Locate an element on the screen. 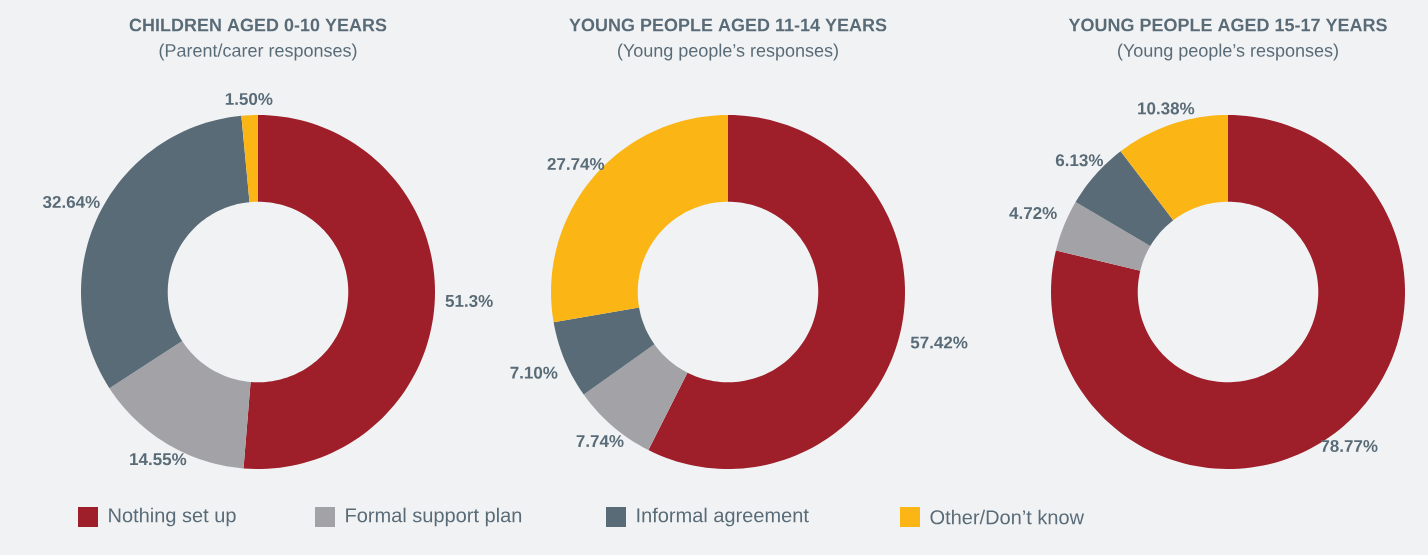 The width and height of the screenshot is (1428, 555). data-label: 14.55% is located at coordinates (158, 459).